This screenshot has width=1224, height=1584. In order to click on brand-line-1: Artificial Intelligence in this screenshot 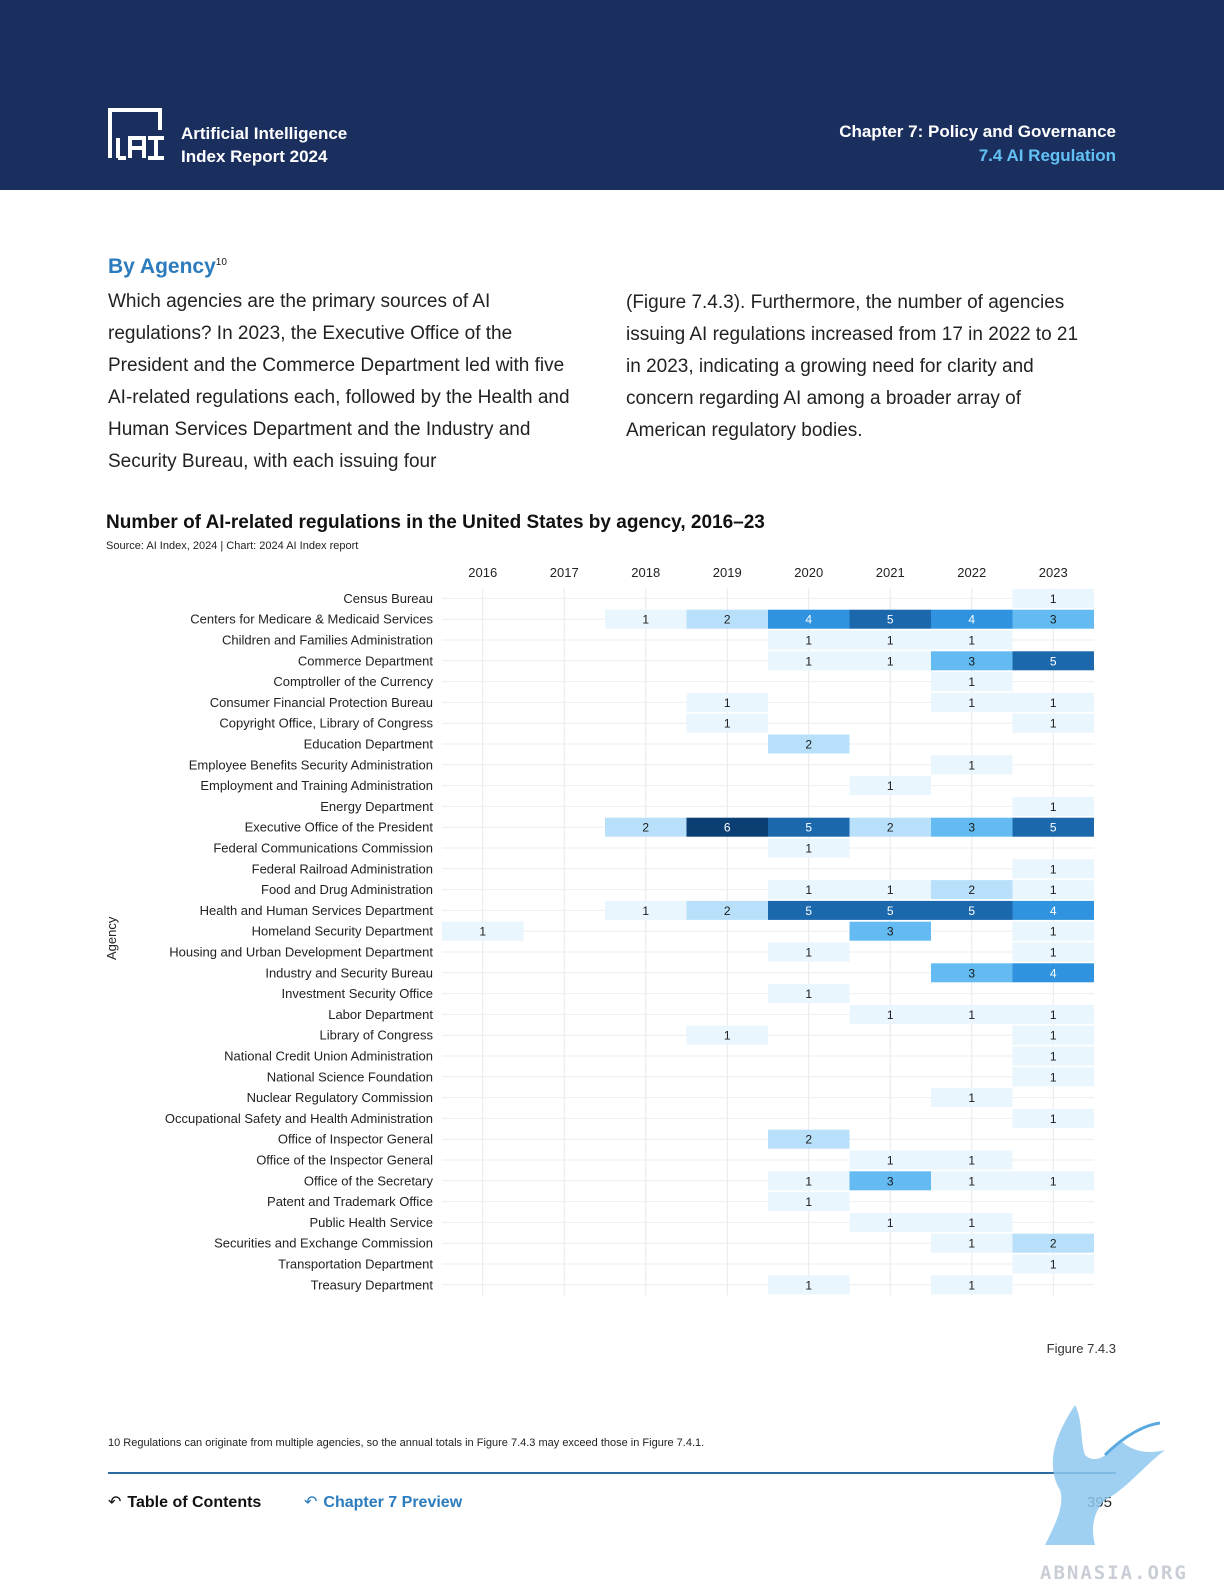, I will do `click(264, 133)`.